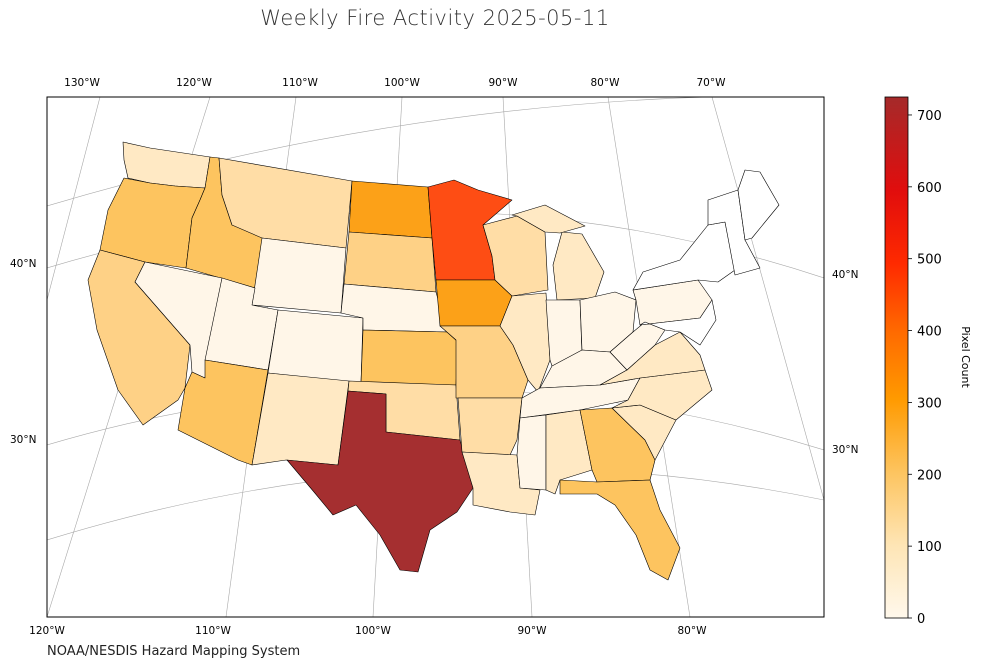  Describe the element at coordinates (845, 362) in the screenshot. I see `right-lat-labels: 40°N 30°N` at that location.